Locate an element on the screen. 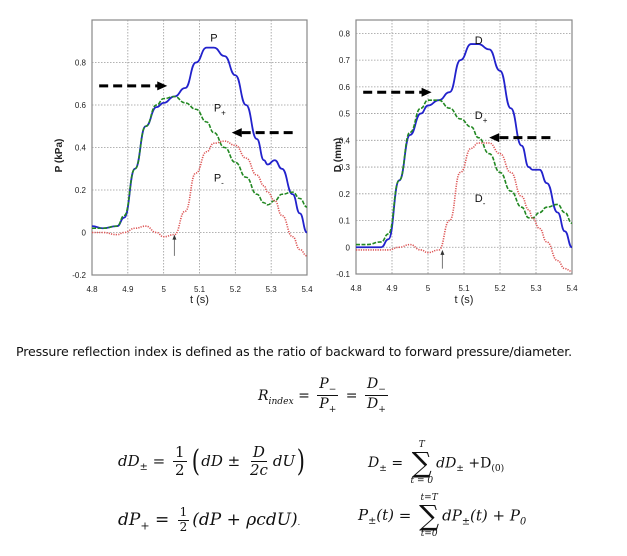  series-line-Dminus is located at coordinates (464, 207).